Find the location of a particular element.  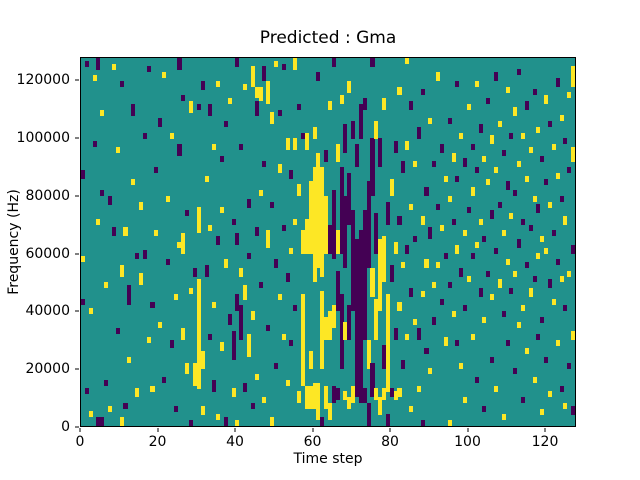

y-tick-mark is located at coordinates (77, 138).